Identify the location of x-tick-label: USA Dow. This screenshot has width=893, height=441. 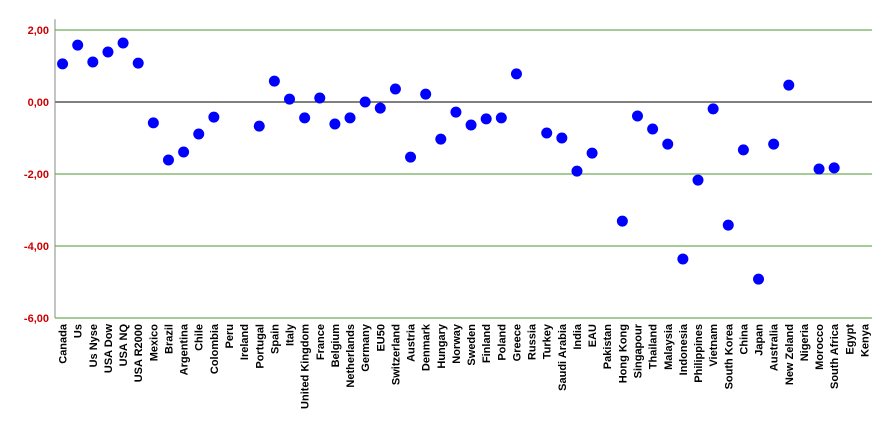
(109, 349).